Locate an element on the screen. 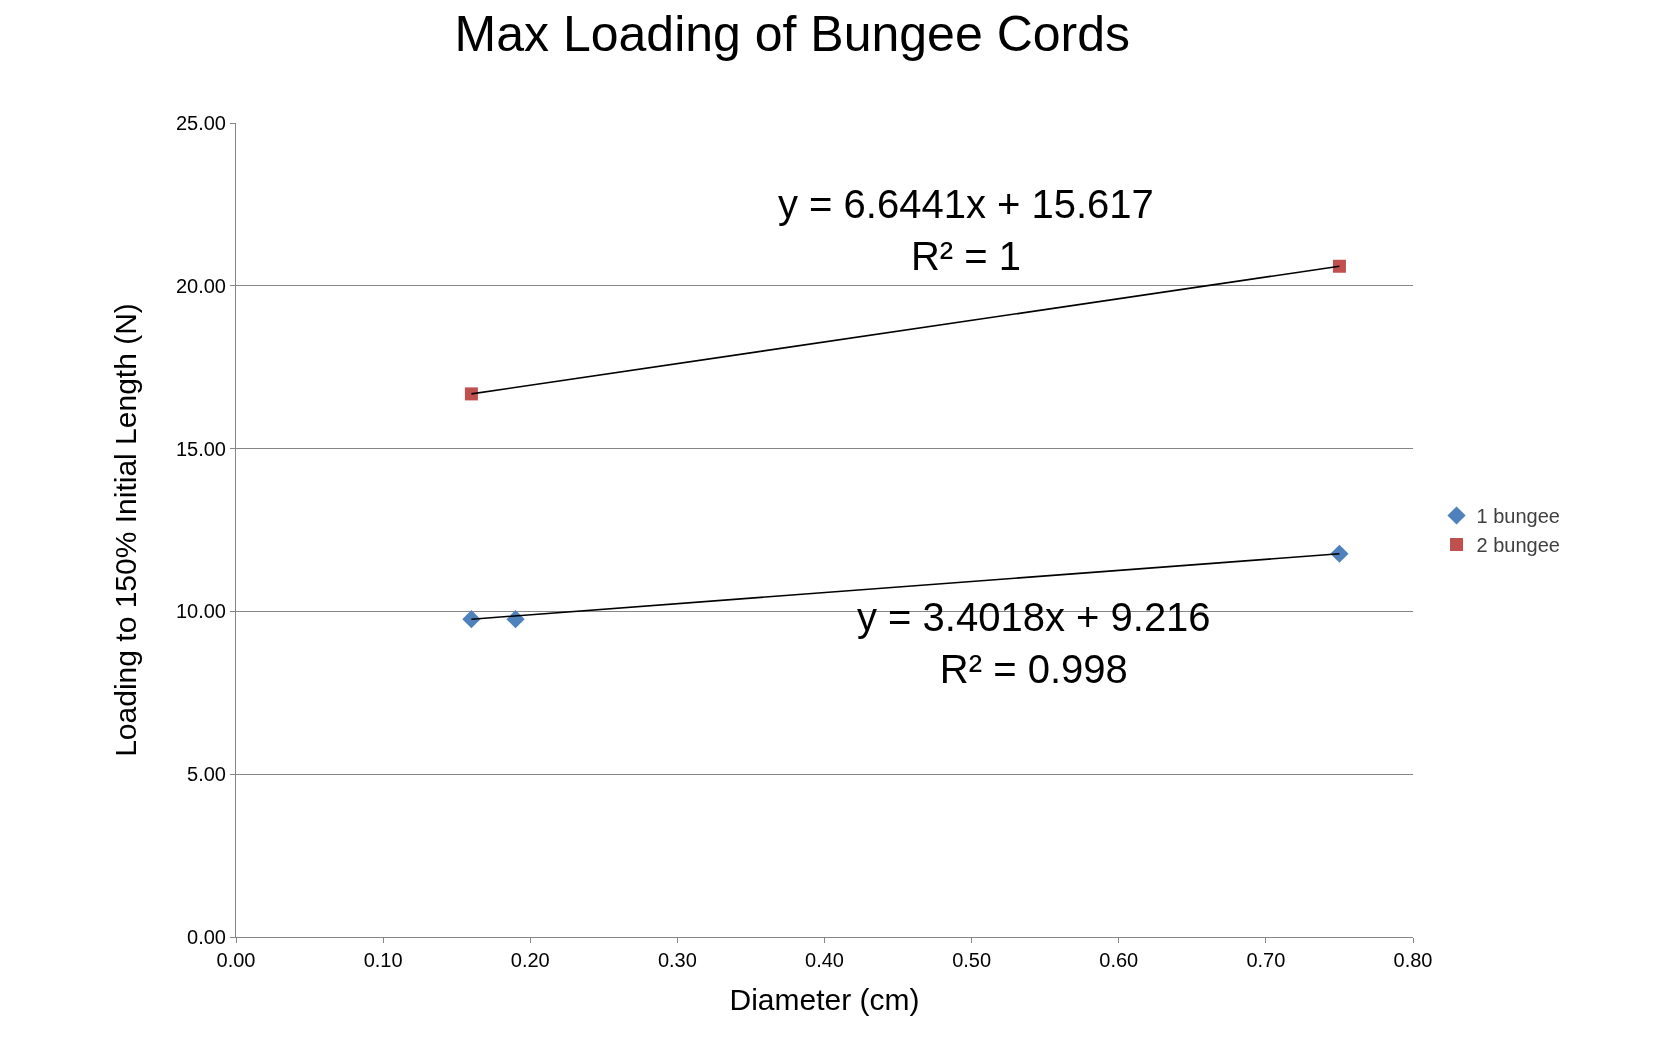  x-tick-label: 0.00 is located at coordinates (236, 960).